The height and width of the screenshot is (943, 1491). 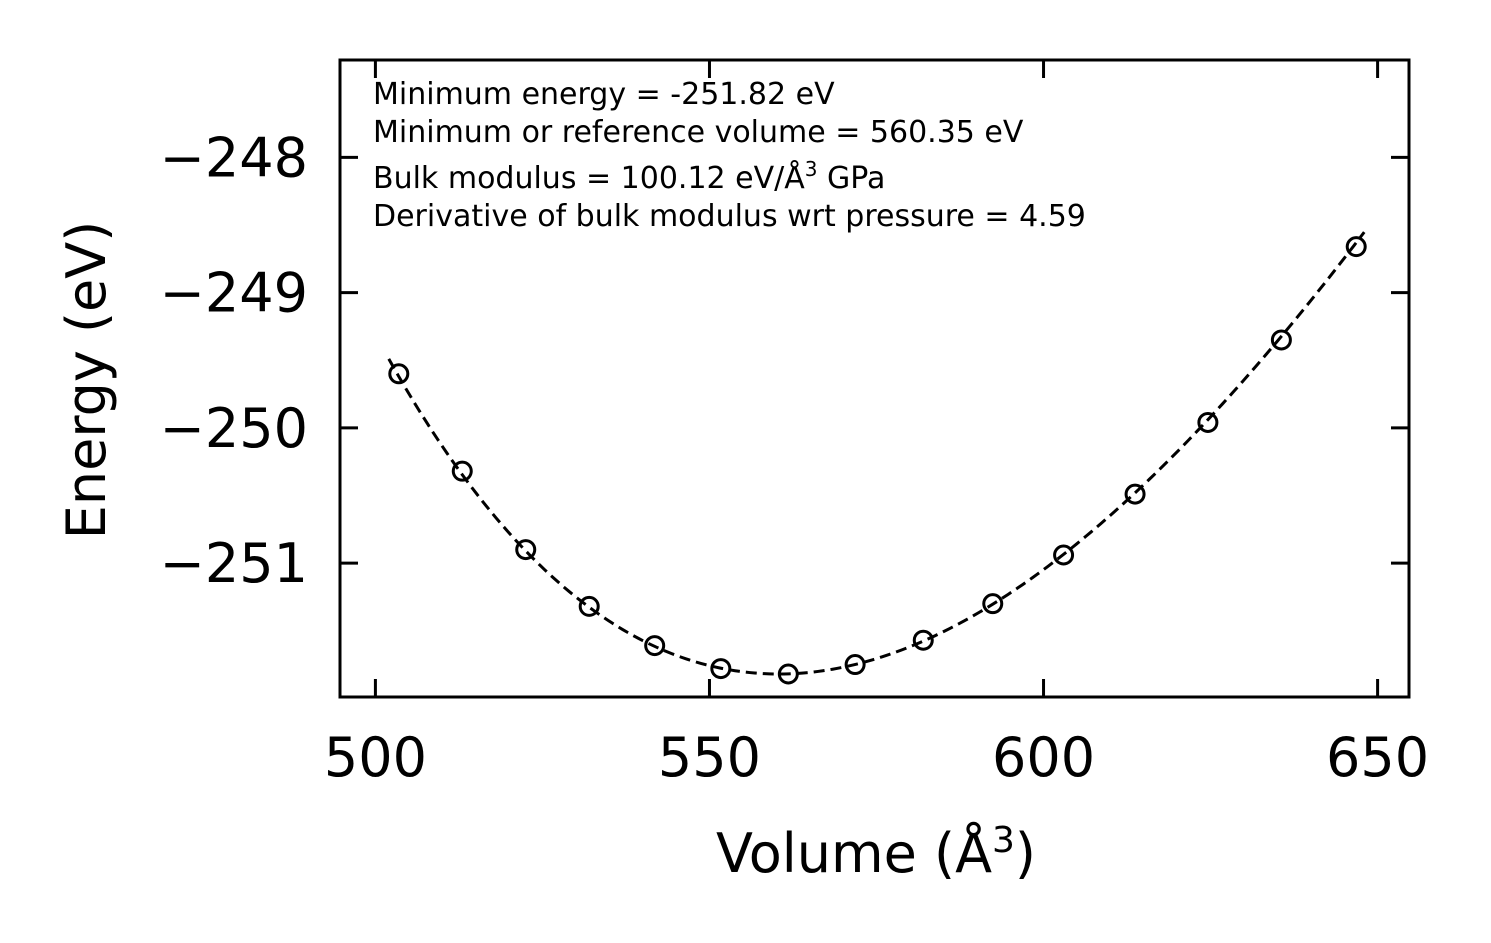 I want to click on y-tick-label: −251, so click(x=234, y=563).